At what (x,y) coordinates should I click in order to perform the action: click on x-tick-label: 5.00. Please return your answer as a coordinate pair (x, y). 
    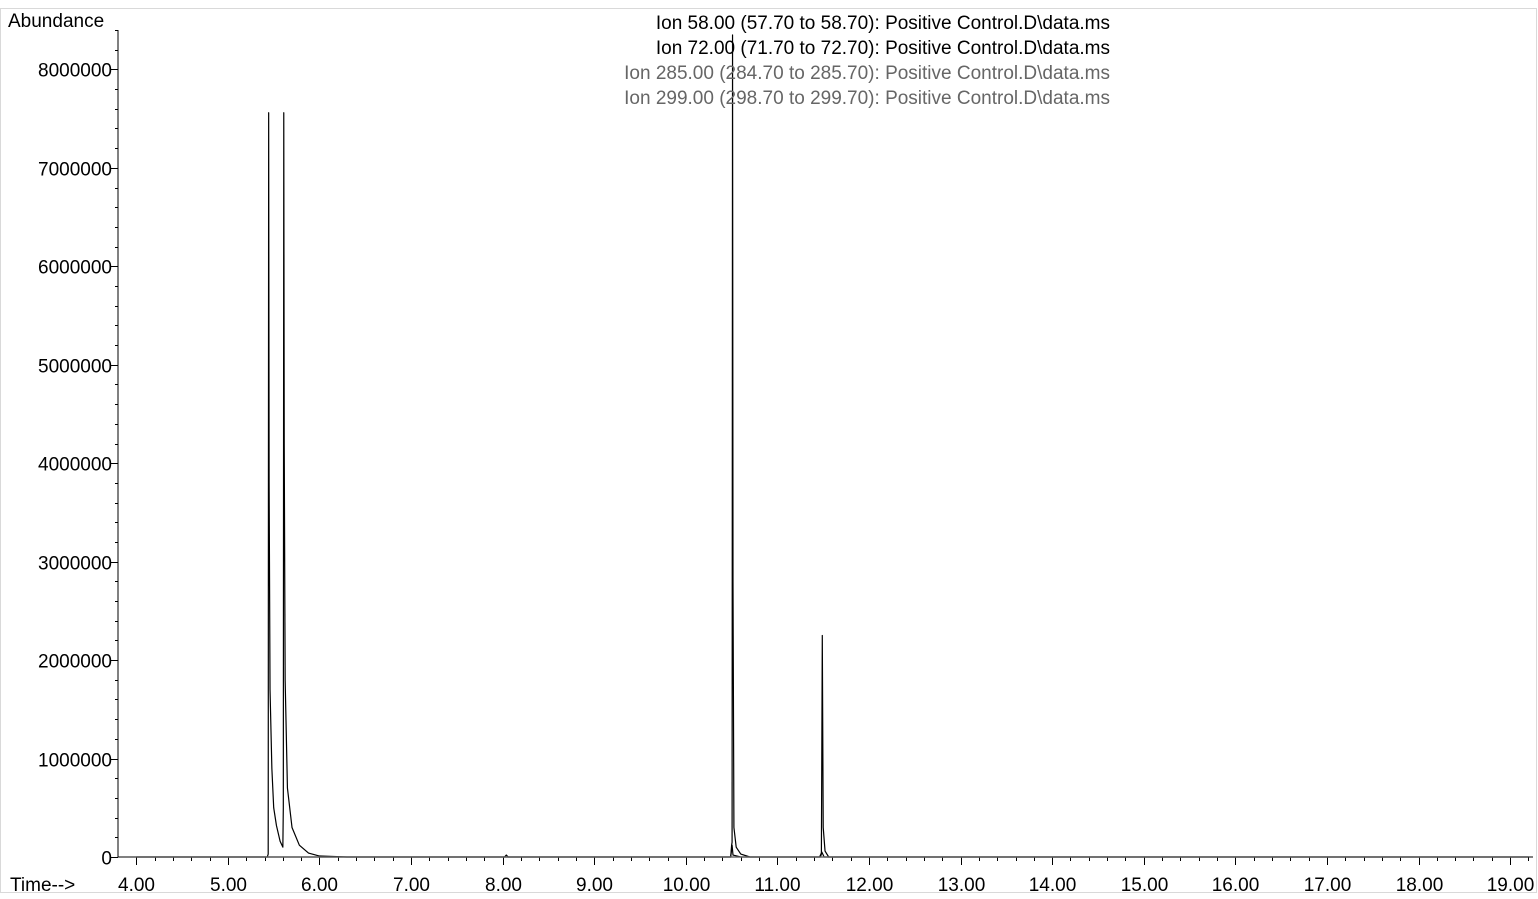
    Looking at the image, I should click on (228, 884).